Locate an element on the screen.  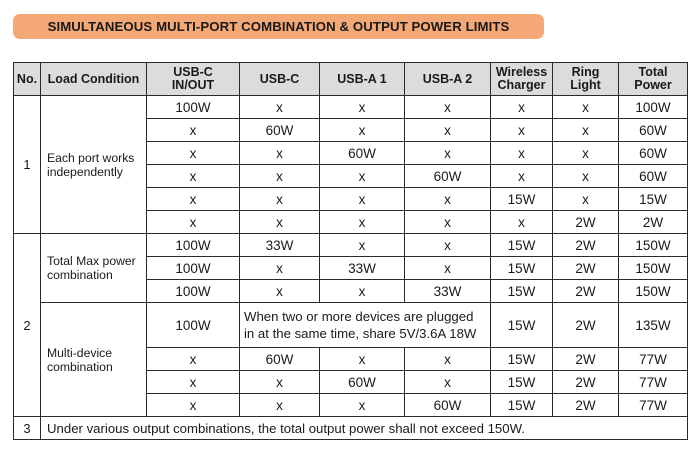
row-number: 2 is located at coordinates (27, 325).